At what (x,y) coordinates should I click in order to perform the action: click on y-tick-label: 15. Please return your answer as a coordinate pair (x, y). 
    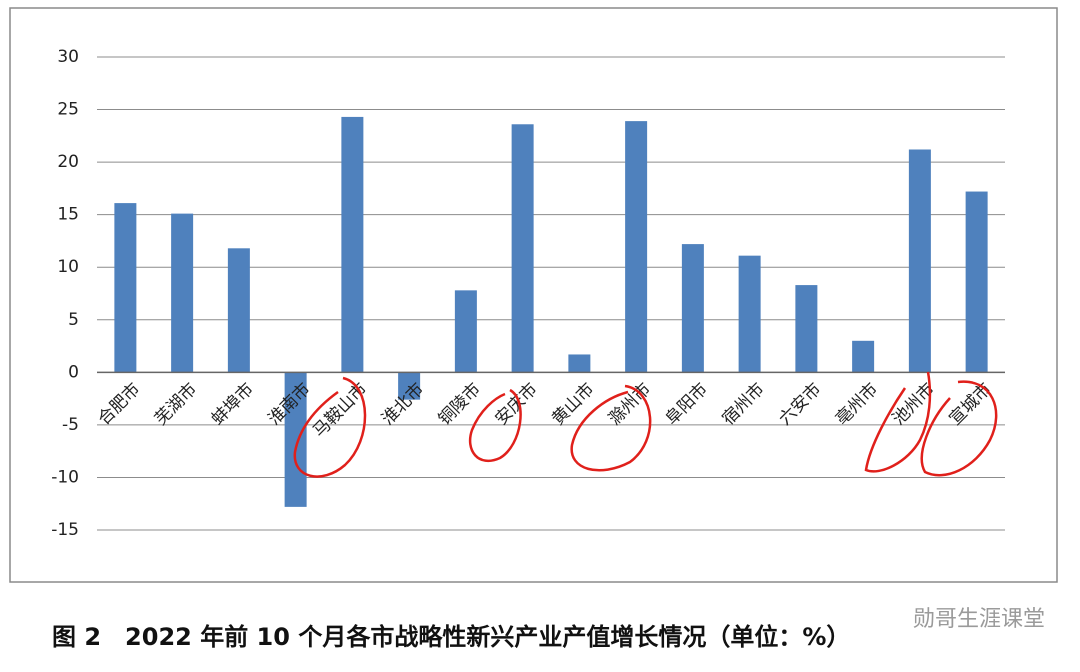
    Looking at the image, I should click on (68, 215).